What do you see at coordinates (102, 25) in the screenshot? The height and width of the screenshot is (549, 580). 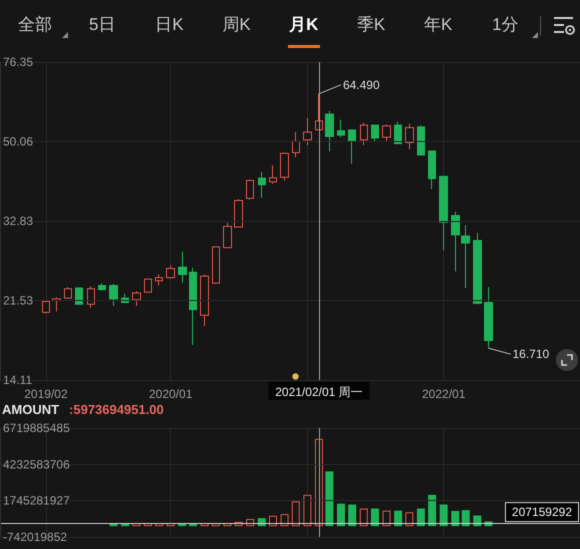 I see `text: 5日` at bounding box center [102, 25].